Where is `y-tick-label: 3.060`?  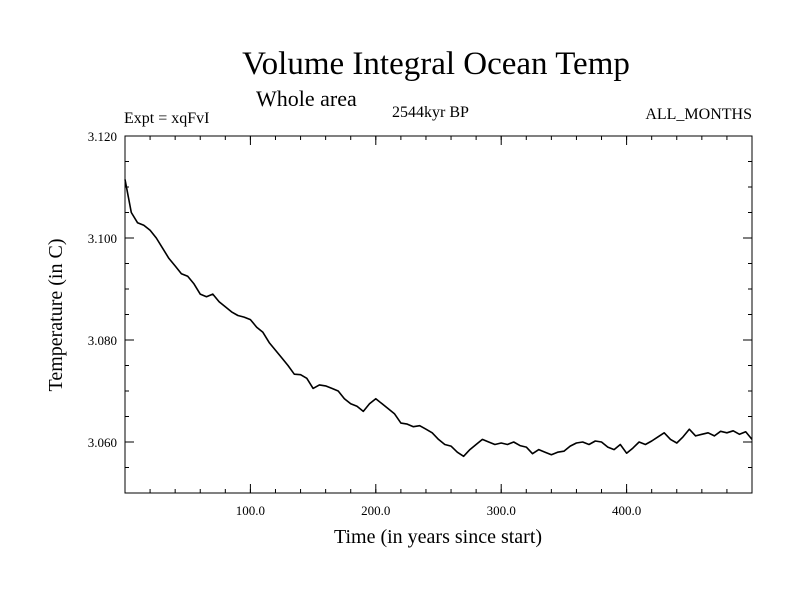 y-tick-label: 3.060 is located at coordinates (102, 442).